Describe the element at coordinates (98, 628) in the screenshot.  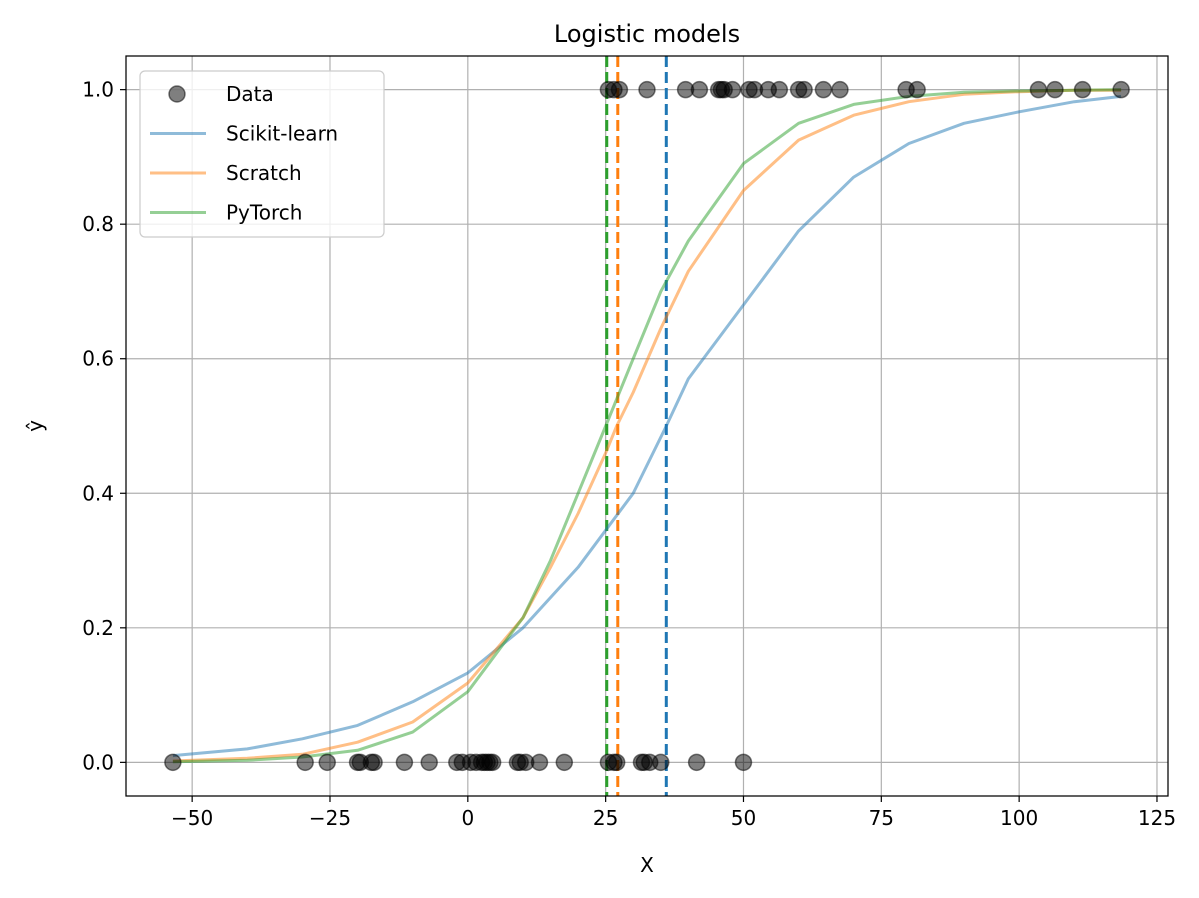
I see `y-tick-label: 0.2` at that location.